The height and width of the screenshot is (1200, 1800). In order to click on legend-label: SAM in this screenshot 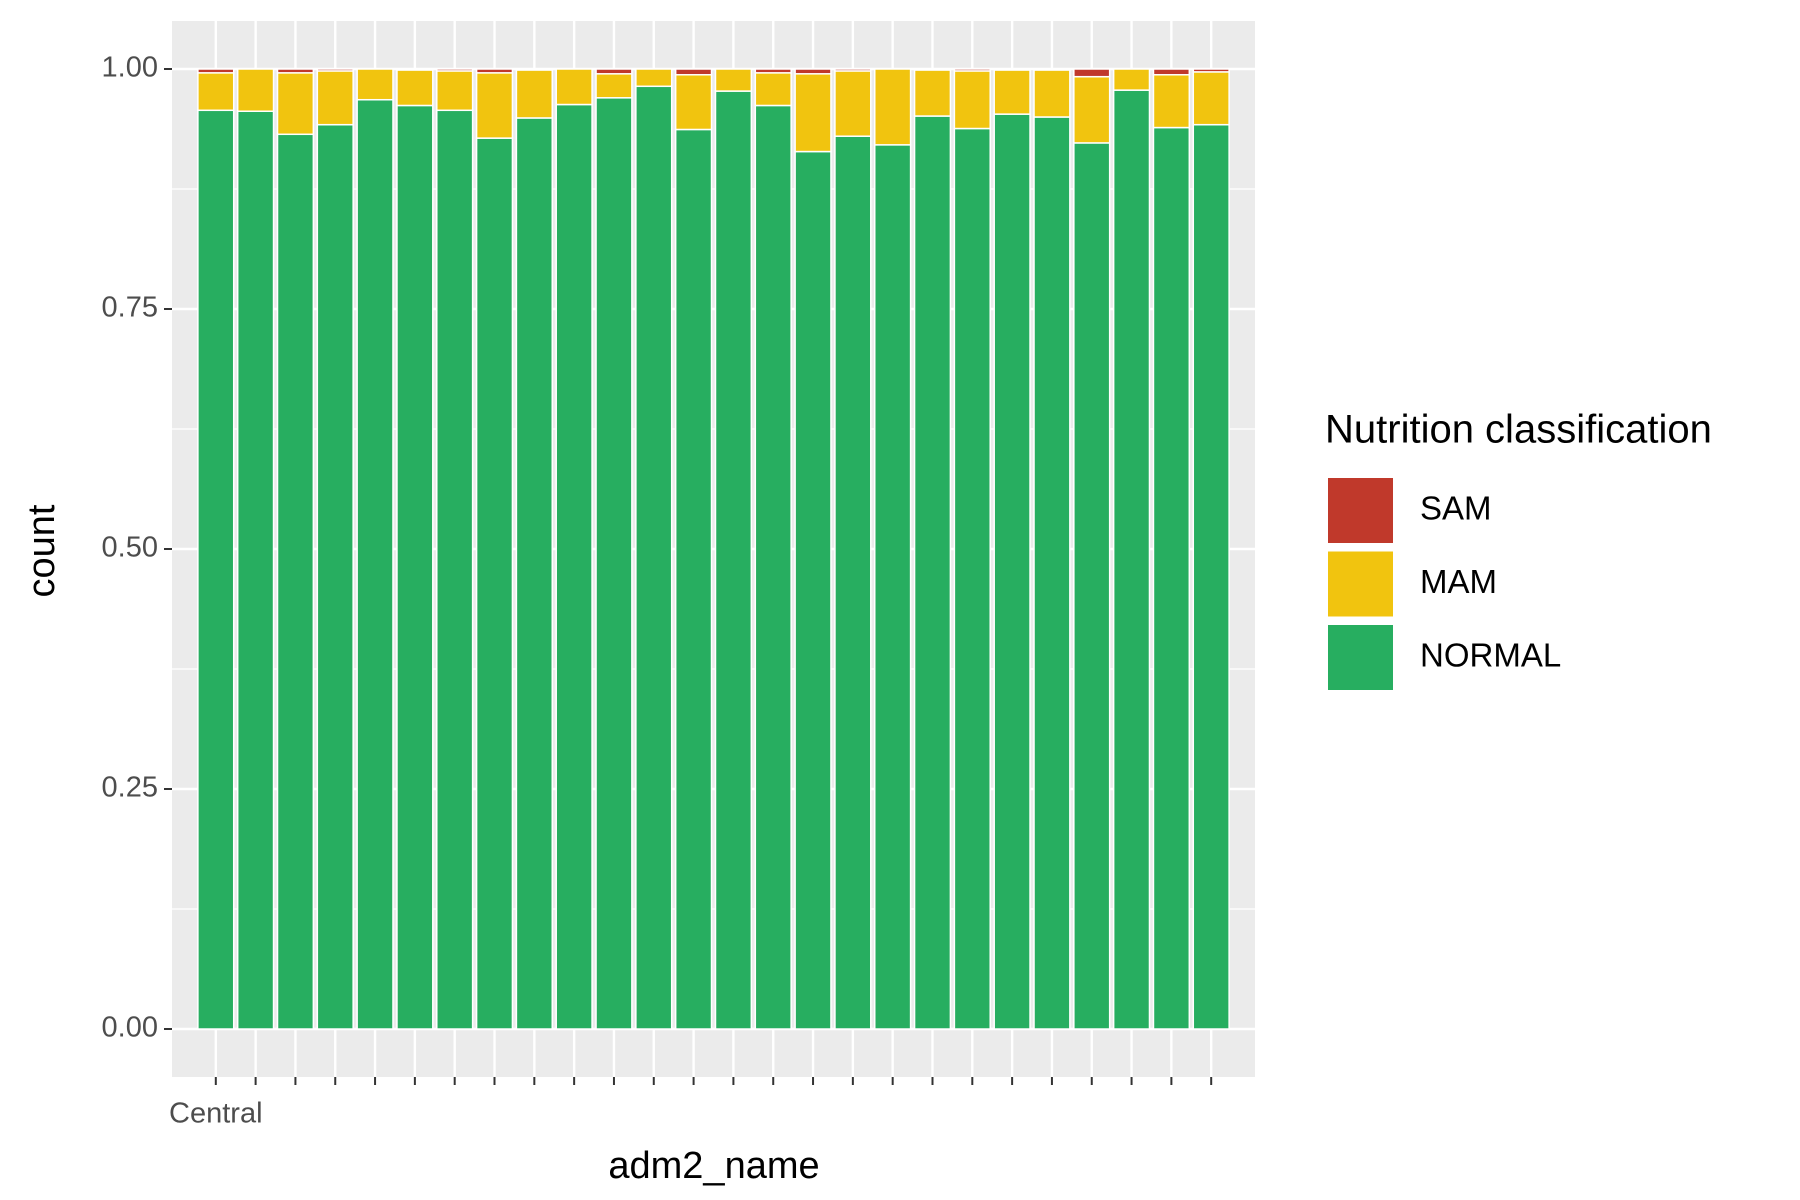, I will do `click(1456, 508)`.